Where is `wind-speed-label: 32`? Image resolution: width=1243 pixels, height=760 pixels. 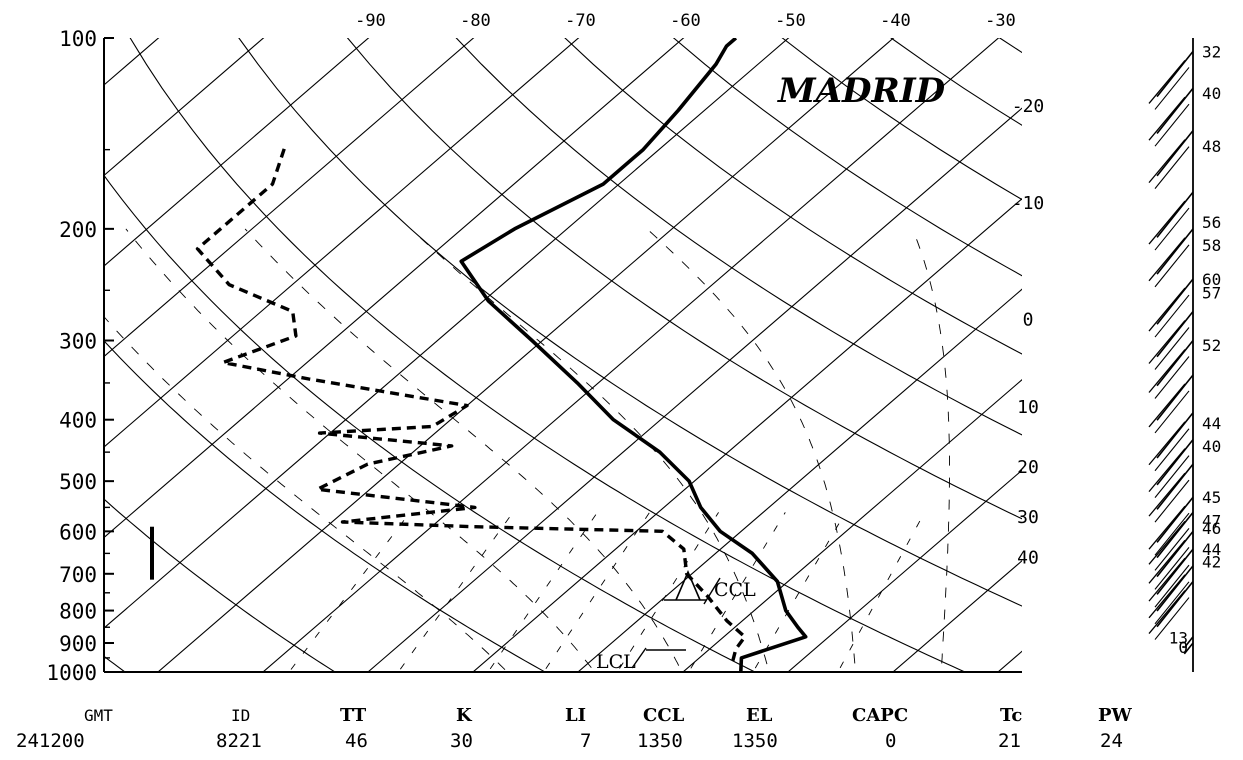 wind-speed-label: 32 is located at coordinates (1211, 51).